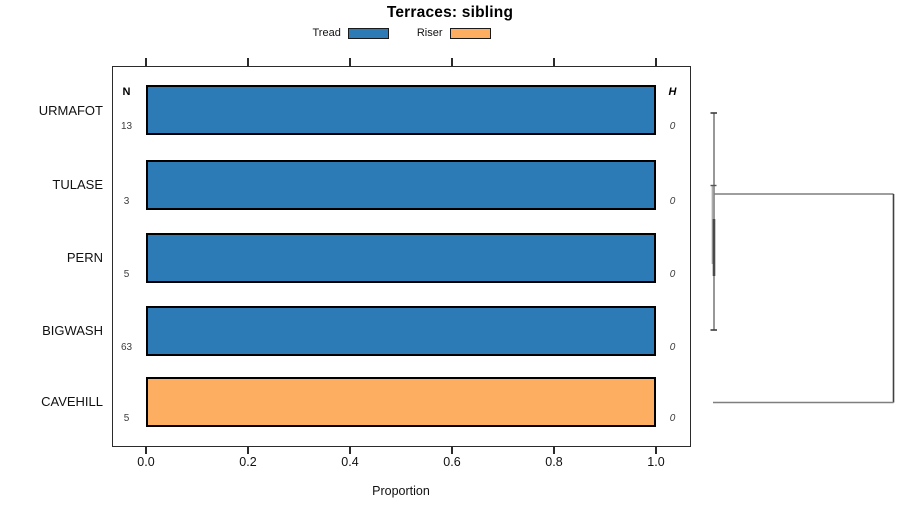 This screenshot has height=520, width=900. What do you see at coordinates (72, 401) in the screenshot?
I see `category-label-cavehill: CAVEHILL` at bounding box center [72, 401].